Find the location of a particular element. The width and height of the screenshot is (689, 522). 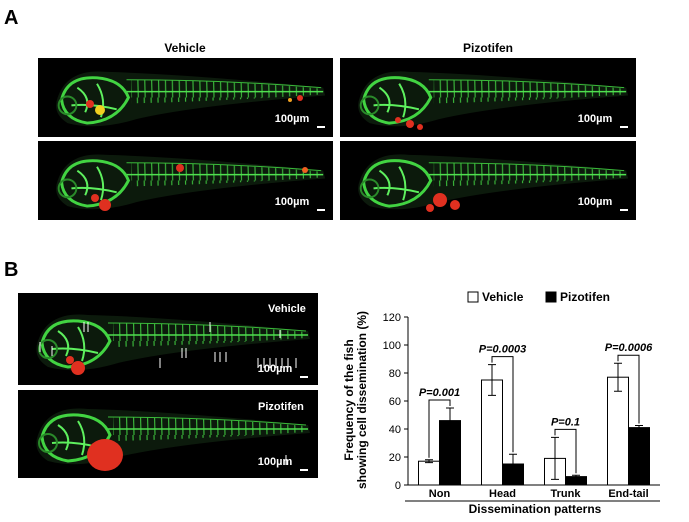

column-title: Pizotifen is located at coordinates (488, 48).